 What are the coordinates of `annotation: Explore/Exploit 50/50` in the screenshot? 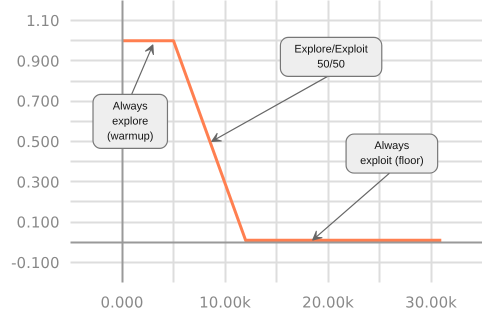 It's located at (331, 56).